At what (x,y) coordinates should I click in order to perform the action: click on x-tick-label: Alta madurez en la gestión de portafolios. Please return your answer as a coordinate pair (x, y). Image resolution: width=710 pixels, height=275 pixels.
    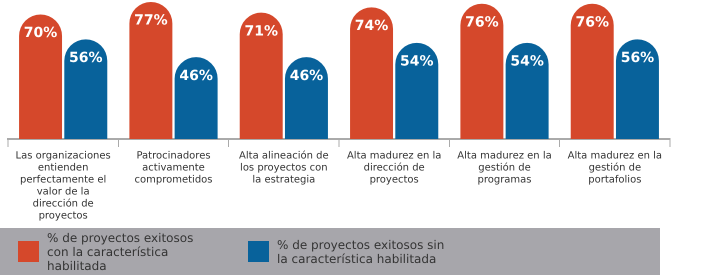
    Looking at the image, I should click on (615, 168).